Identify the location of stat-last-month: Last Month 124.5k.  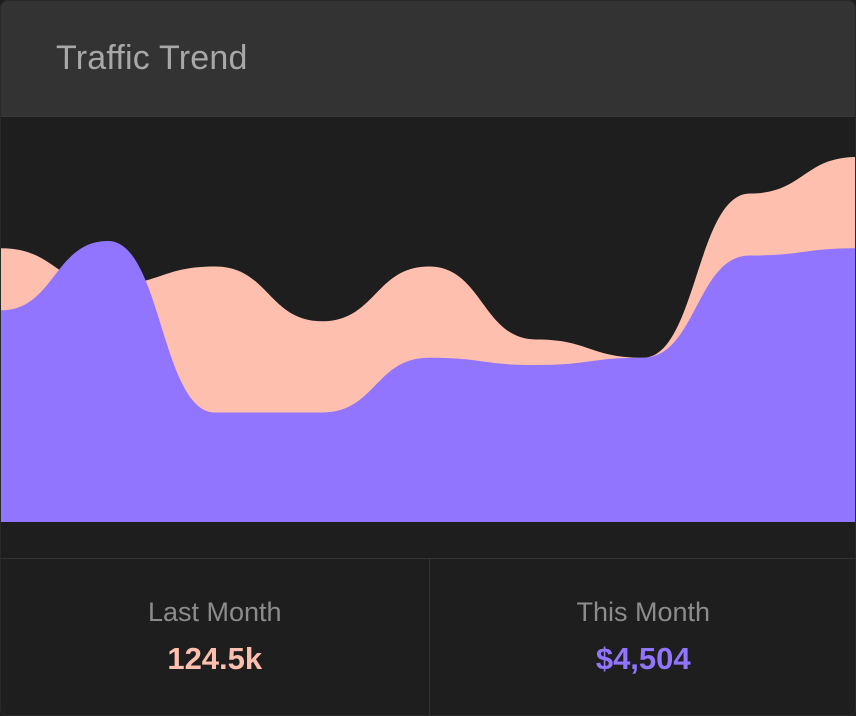
(215, 637).